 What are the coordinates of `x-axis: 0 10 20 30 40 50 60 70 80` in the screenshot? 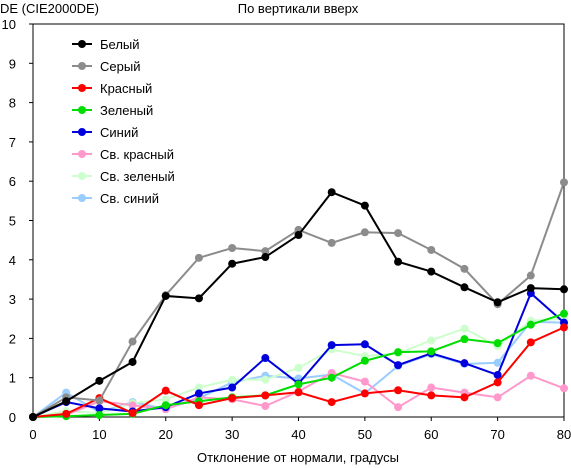 It's located at (300, 429).